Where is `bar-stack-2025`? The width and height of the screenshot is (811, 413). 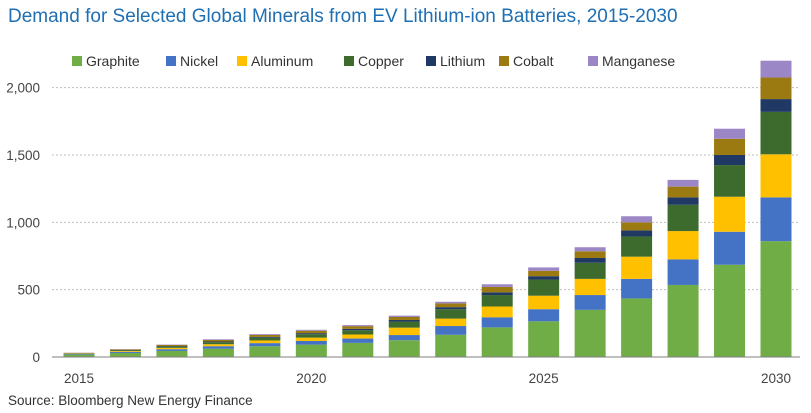 bar-stack-2025 is located at coordinates (544, 312).